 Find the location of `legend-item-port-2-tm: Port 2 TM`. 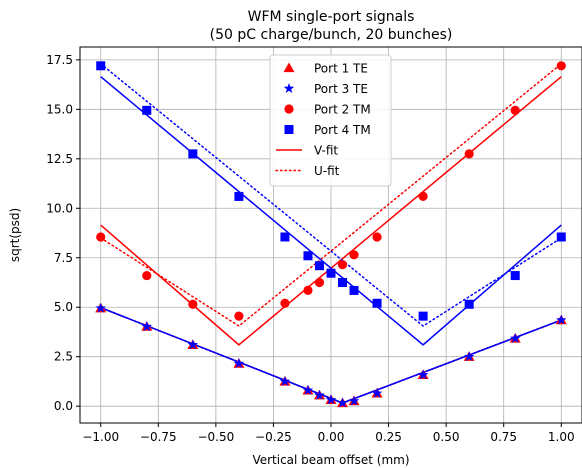

legend-item-port-2-tm: Port 2 TM is located at coordinates (327, 110).